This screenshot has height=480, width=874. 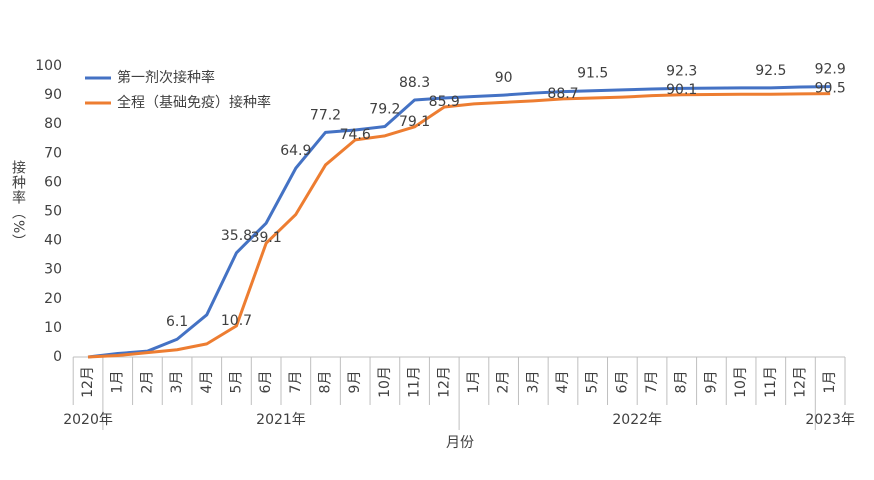 I want to click on legend-label: 第一剂次接种率, so click(x=166, y=77).